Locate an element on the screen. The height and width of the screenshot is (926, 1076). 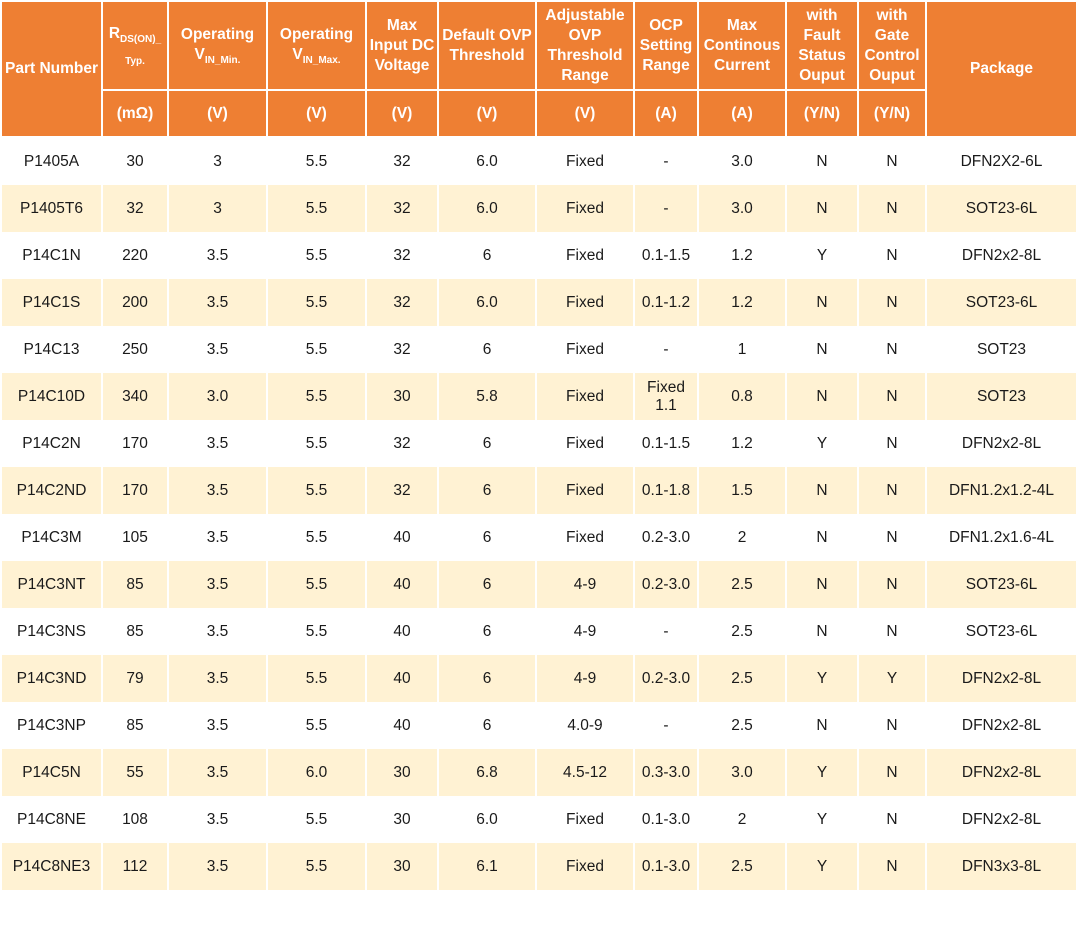
header-rds-on: RDS(ON)_ Typ. is located at coordinates (135, 45).